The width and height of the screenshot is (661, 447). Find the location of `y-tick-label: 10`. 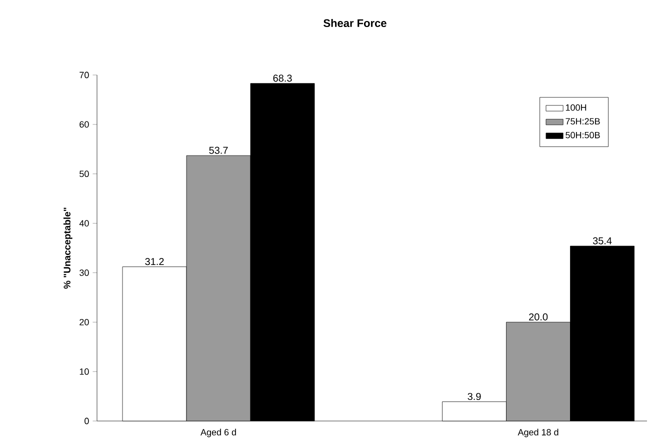

y-tick-label: 10 is located at coordinates (84, 371).